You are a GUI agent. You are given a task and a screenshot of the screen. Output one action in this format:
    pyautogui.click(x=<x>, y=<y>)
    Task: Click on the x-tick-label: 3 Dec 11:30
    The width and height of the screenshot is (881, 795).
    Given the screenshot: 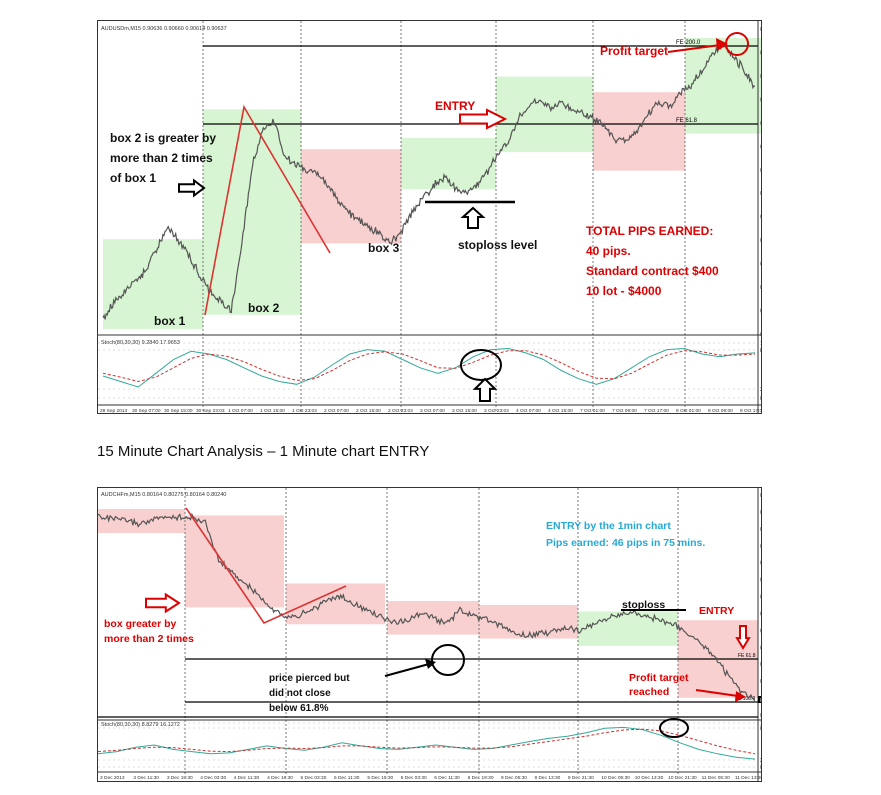 What is the action you would take?
    pyautogui.click(x=146, y=778)
    